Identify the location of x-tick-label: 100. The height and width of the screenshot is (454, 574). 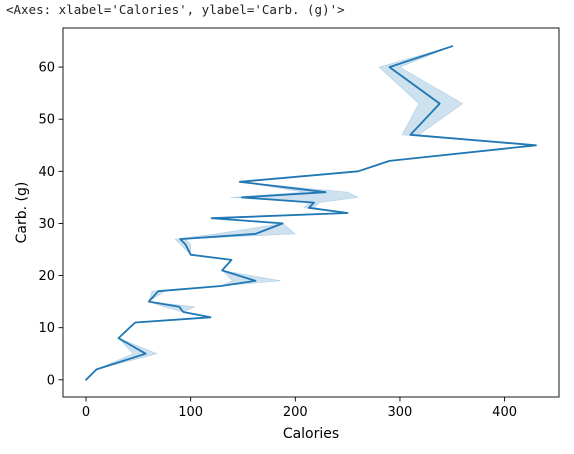
(190, 412).